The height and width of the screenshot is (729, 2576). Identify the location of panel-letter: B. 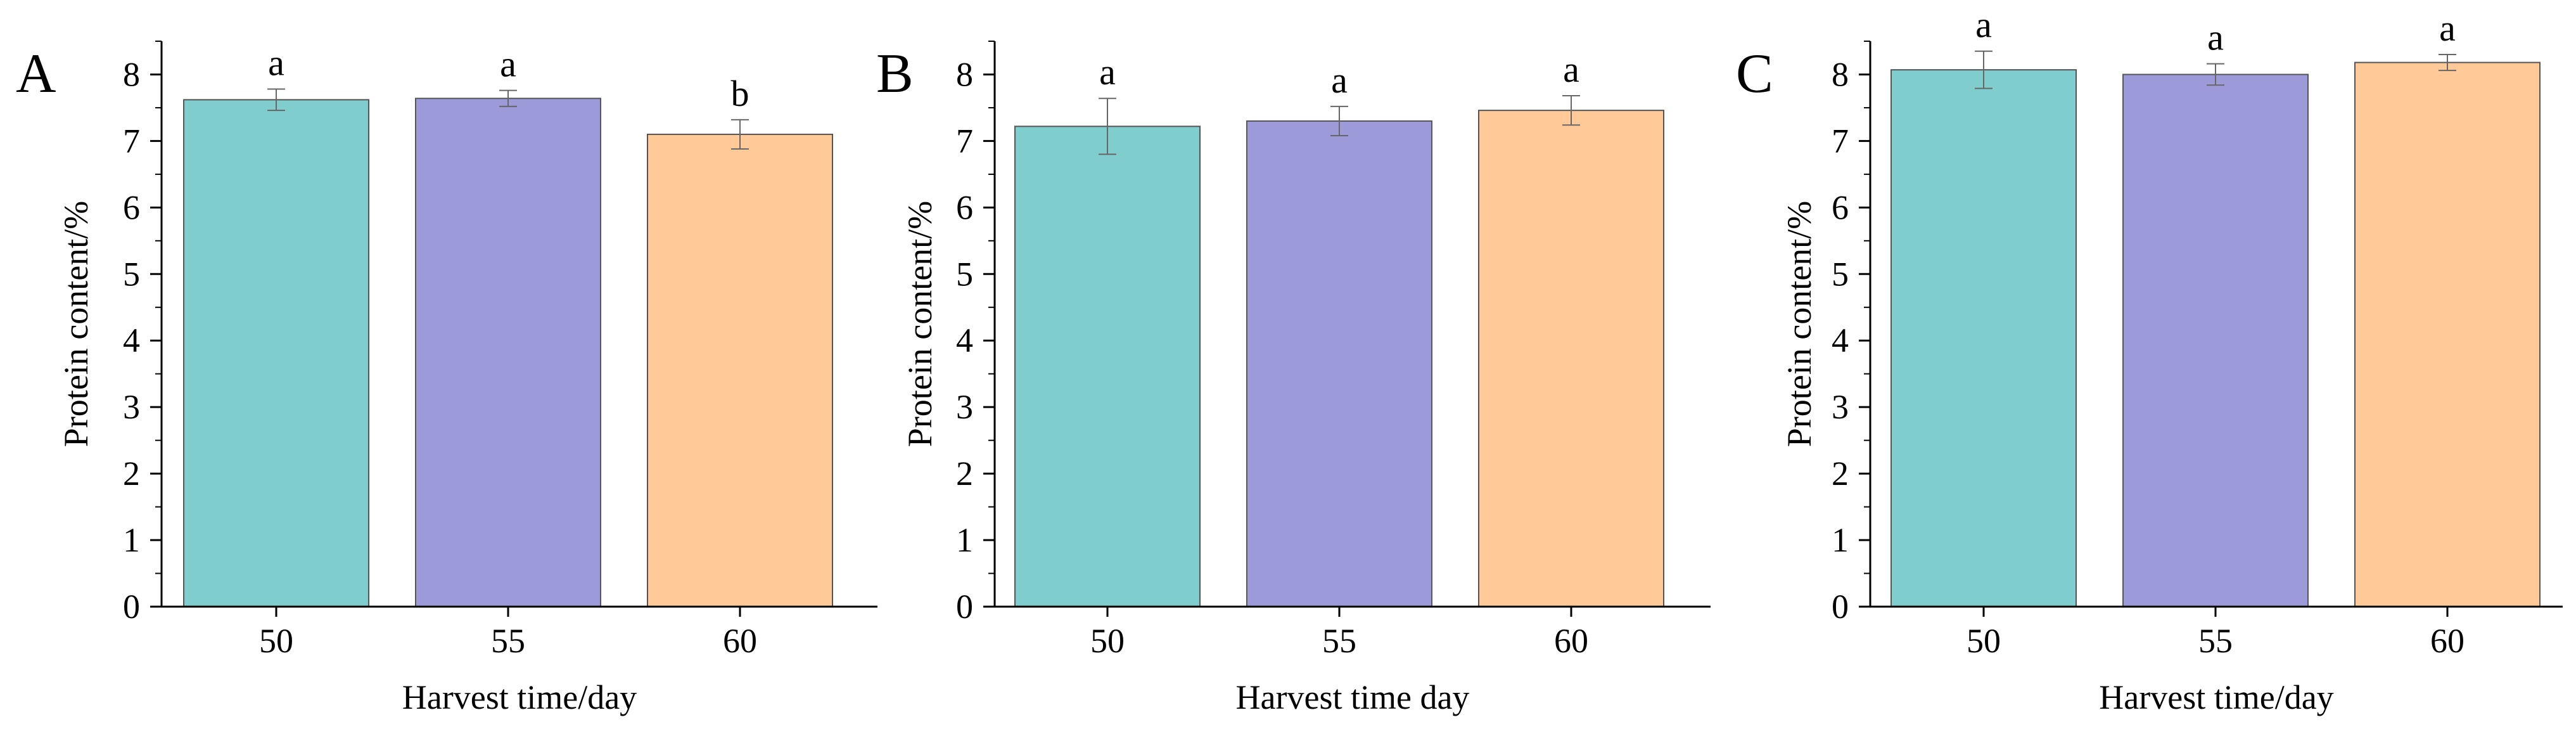
(895, 74).